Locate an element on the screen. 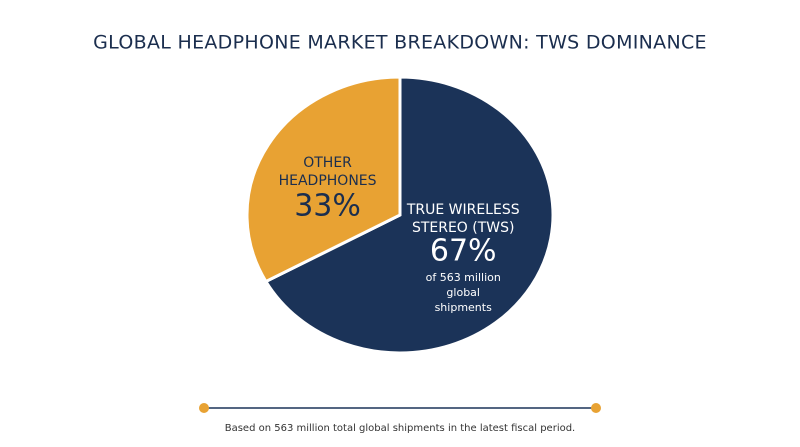 The width and height of the screenshot is (800, 447). annotation: of 563 million global shipments is located at coordinates (463, 292).